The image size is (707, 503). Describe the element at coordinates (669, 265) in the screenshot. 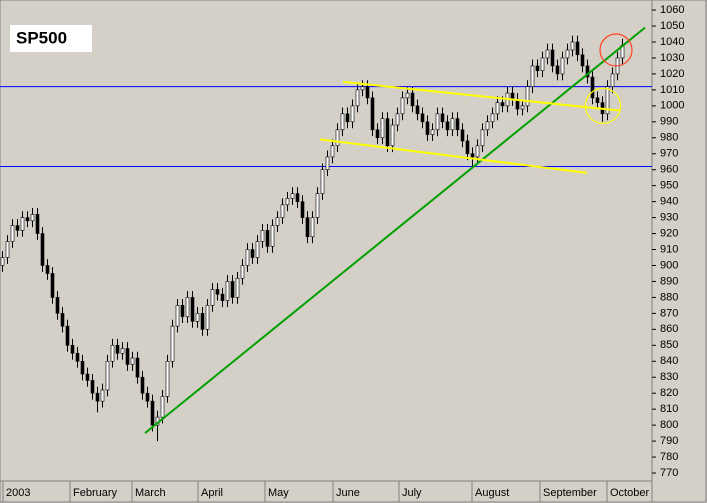

I see `y-tick-label: 900` at that location.